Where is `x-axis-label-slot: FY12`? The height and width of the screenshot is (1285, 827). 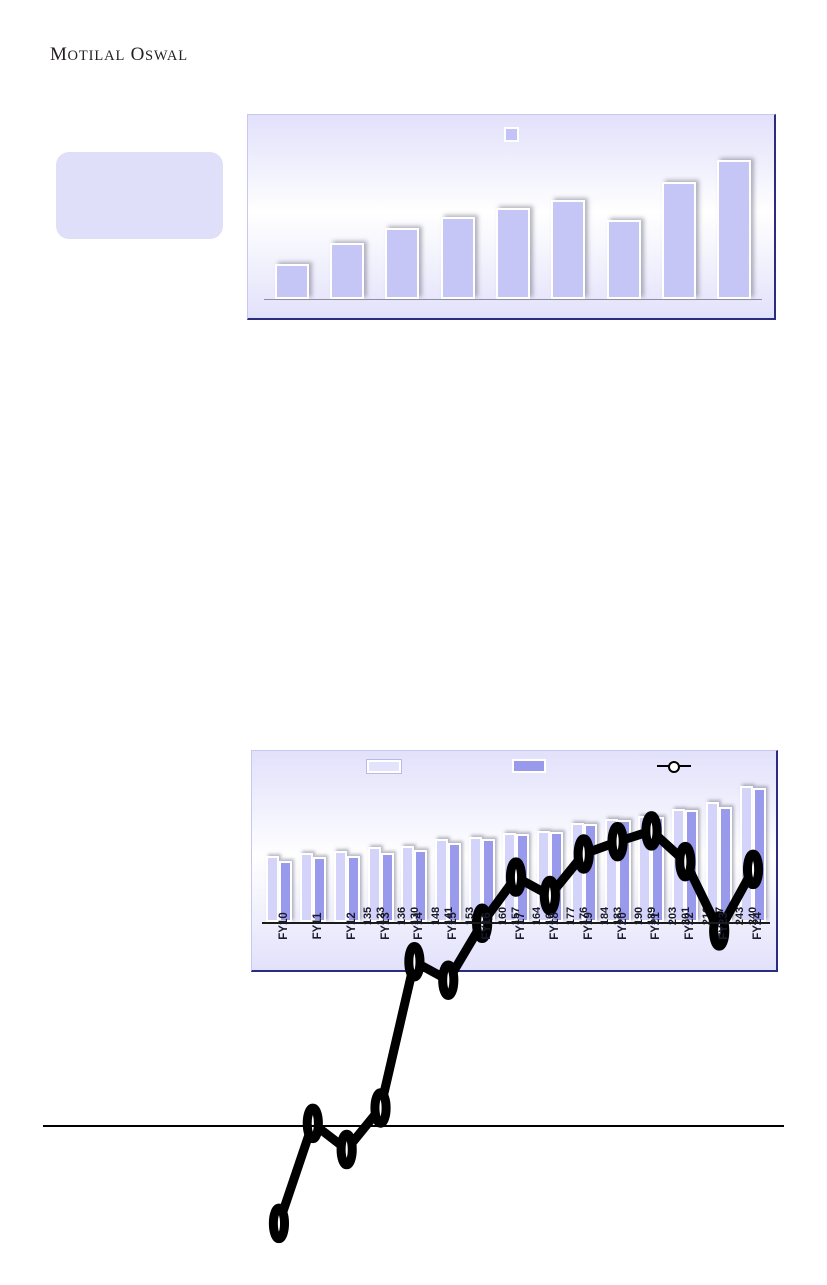 x-axis-label-slot: FY12 is located at coordinates (347, 940).